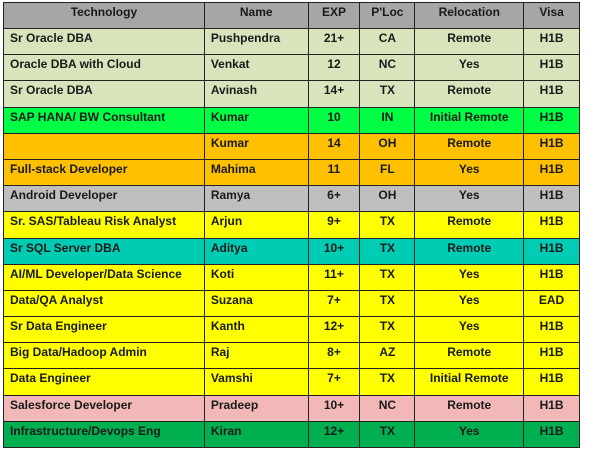 This screenshot has width=600, height=450. I want to click on cell-name: Pushpendra, so click(256, 41).